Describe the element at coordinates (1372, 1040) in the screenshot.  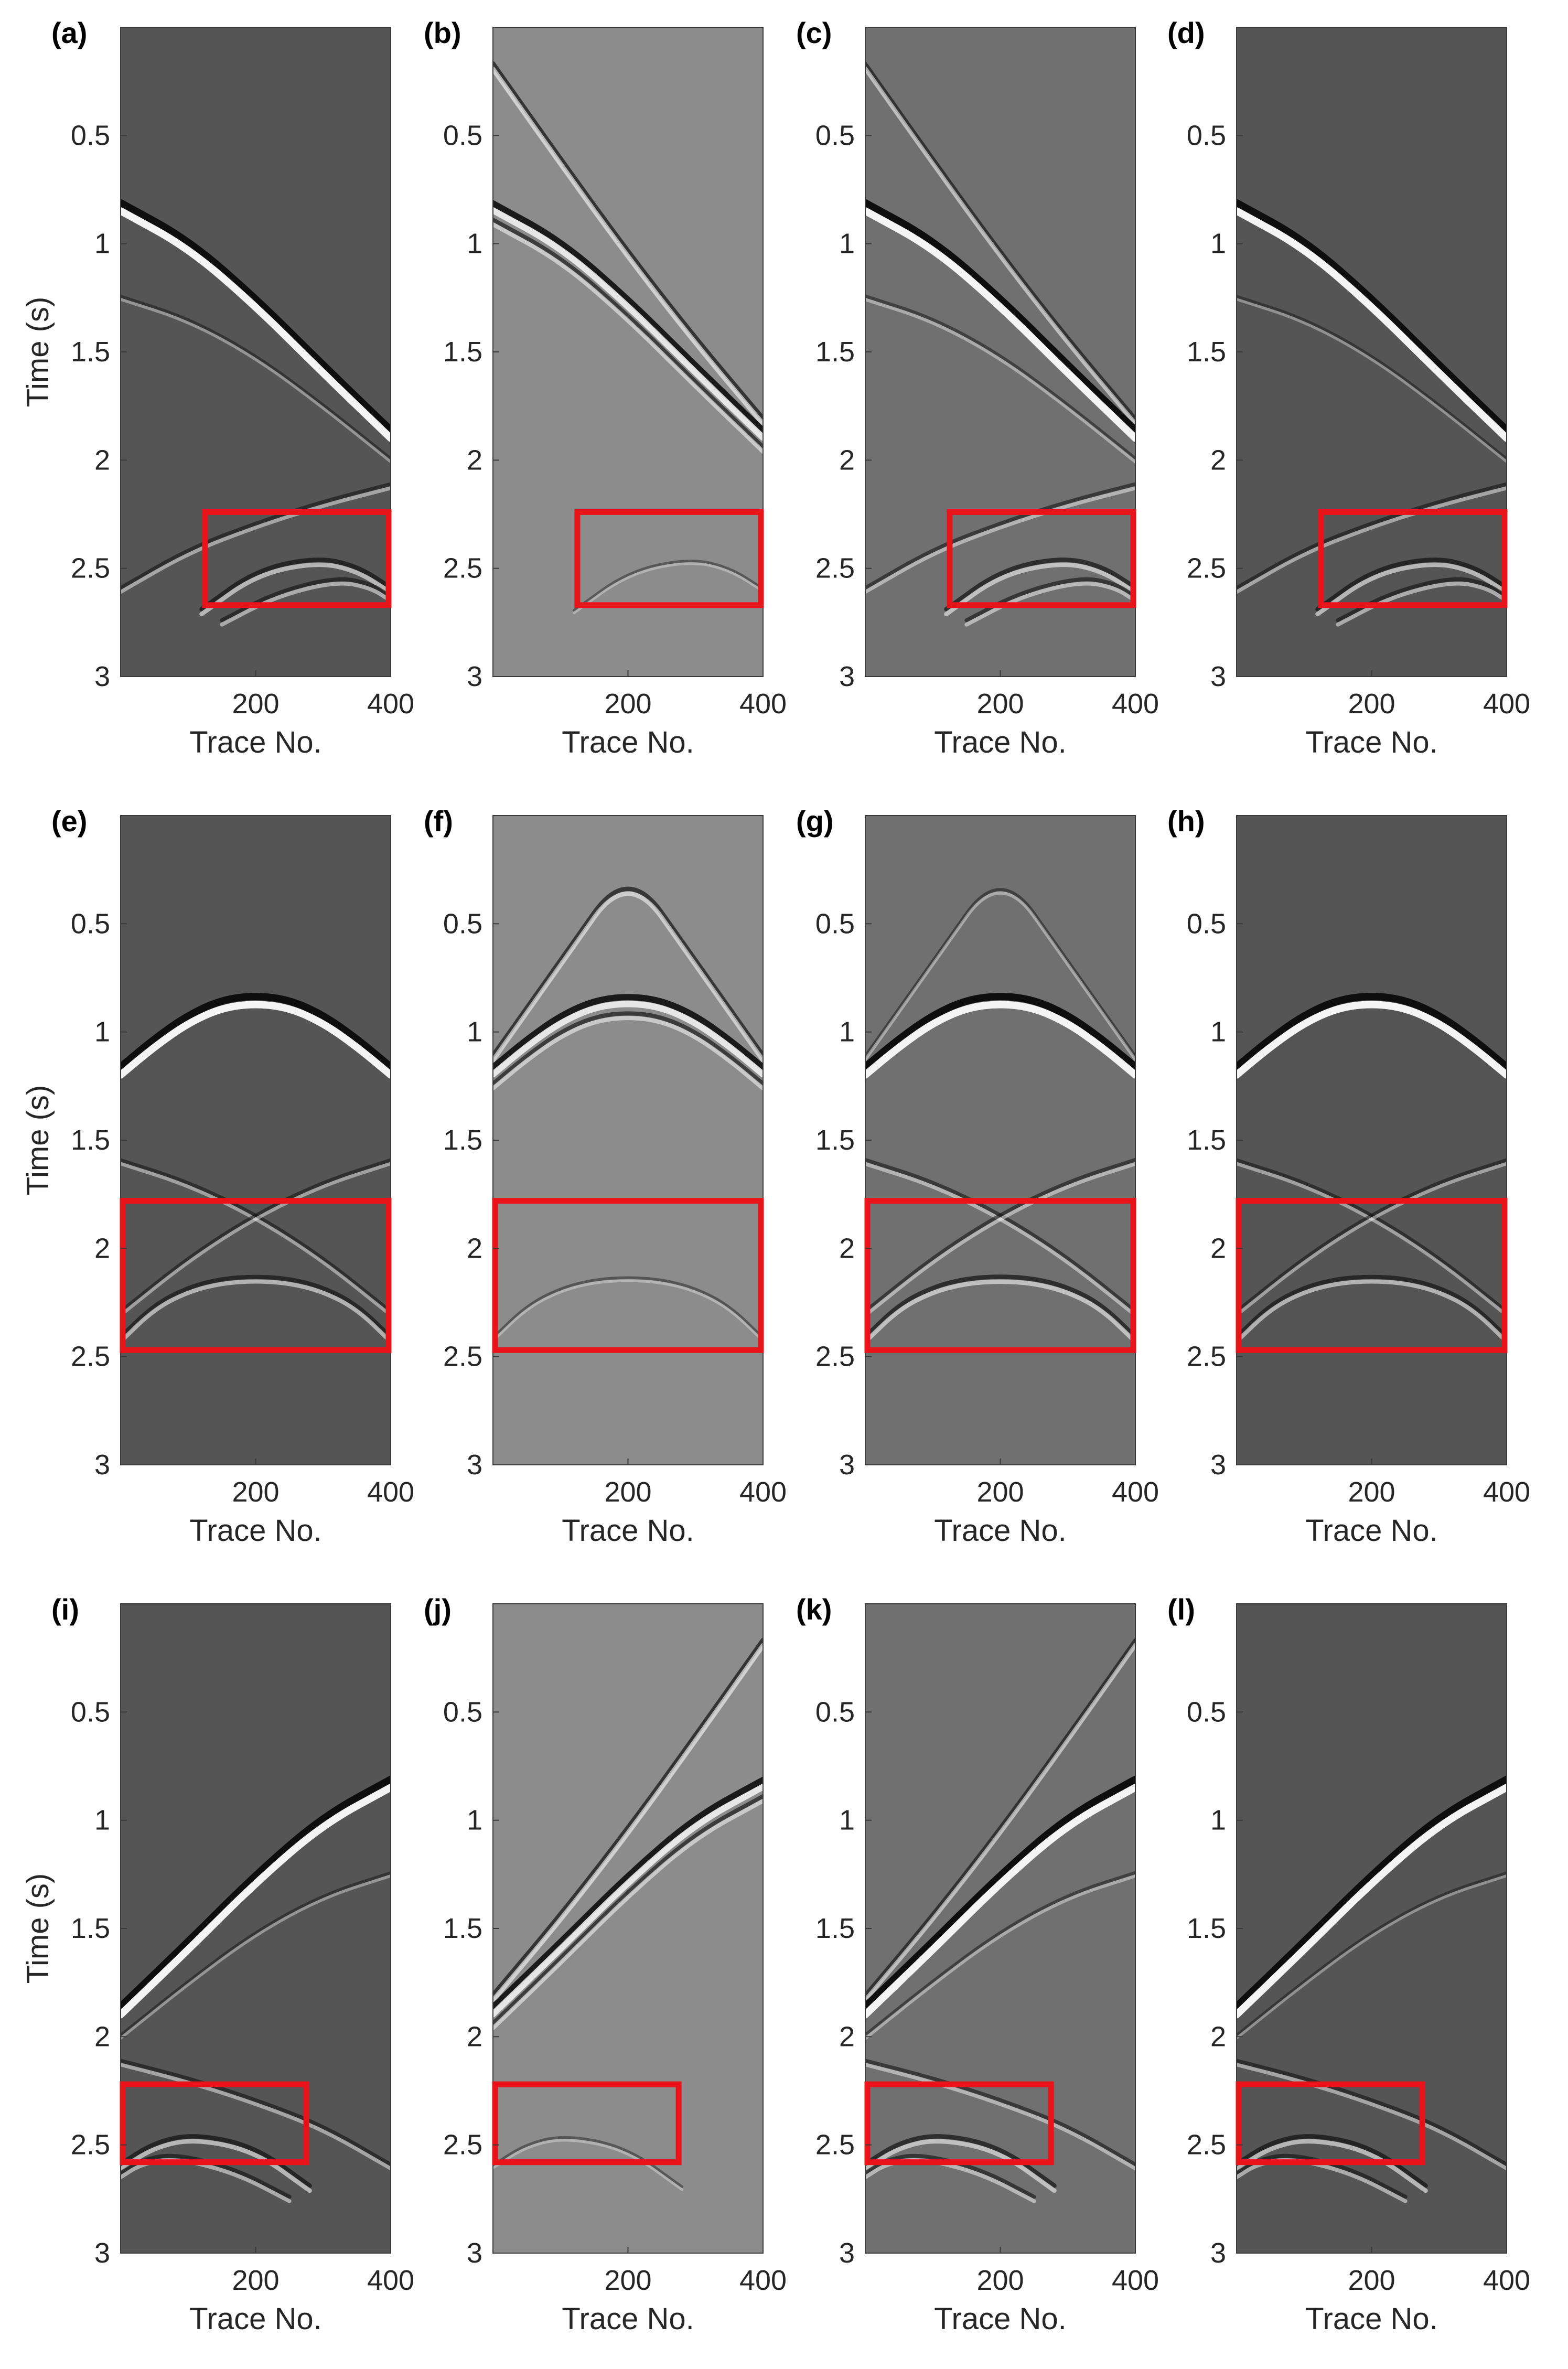
I see `event-0-peak` at that location.